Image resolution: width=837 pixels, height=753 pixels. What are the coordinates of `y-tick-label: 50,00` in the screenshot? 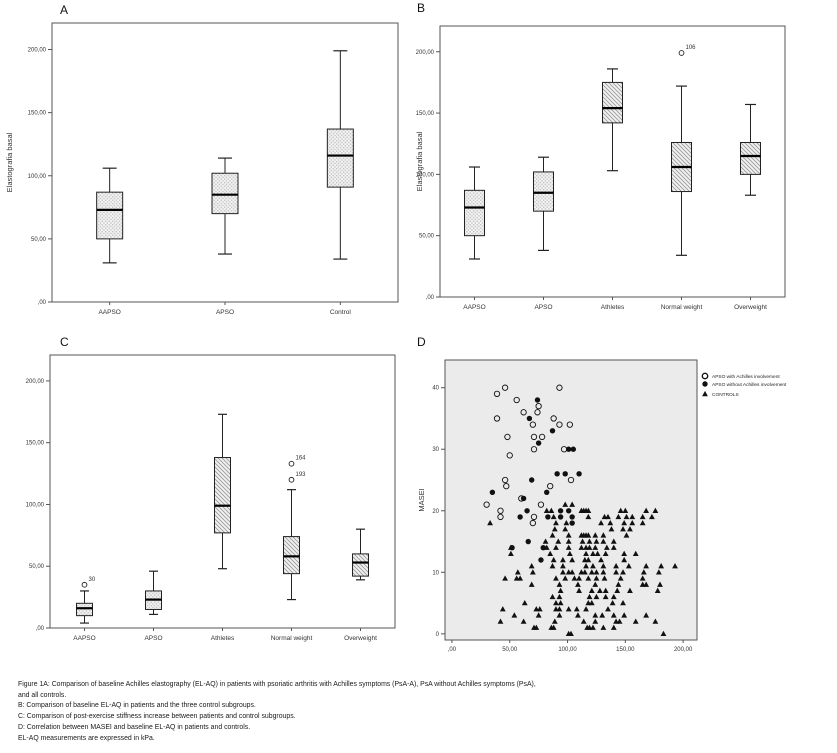 It's located at (37, 567).